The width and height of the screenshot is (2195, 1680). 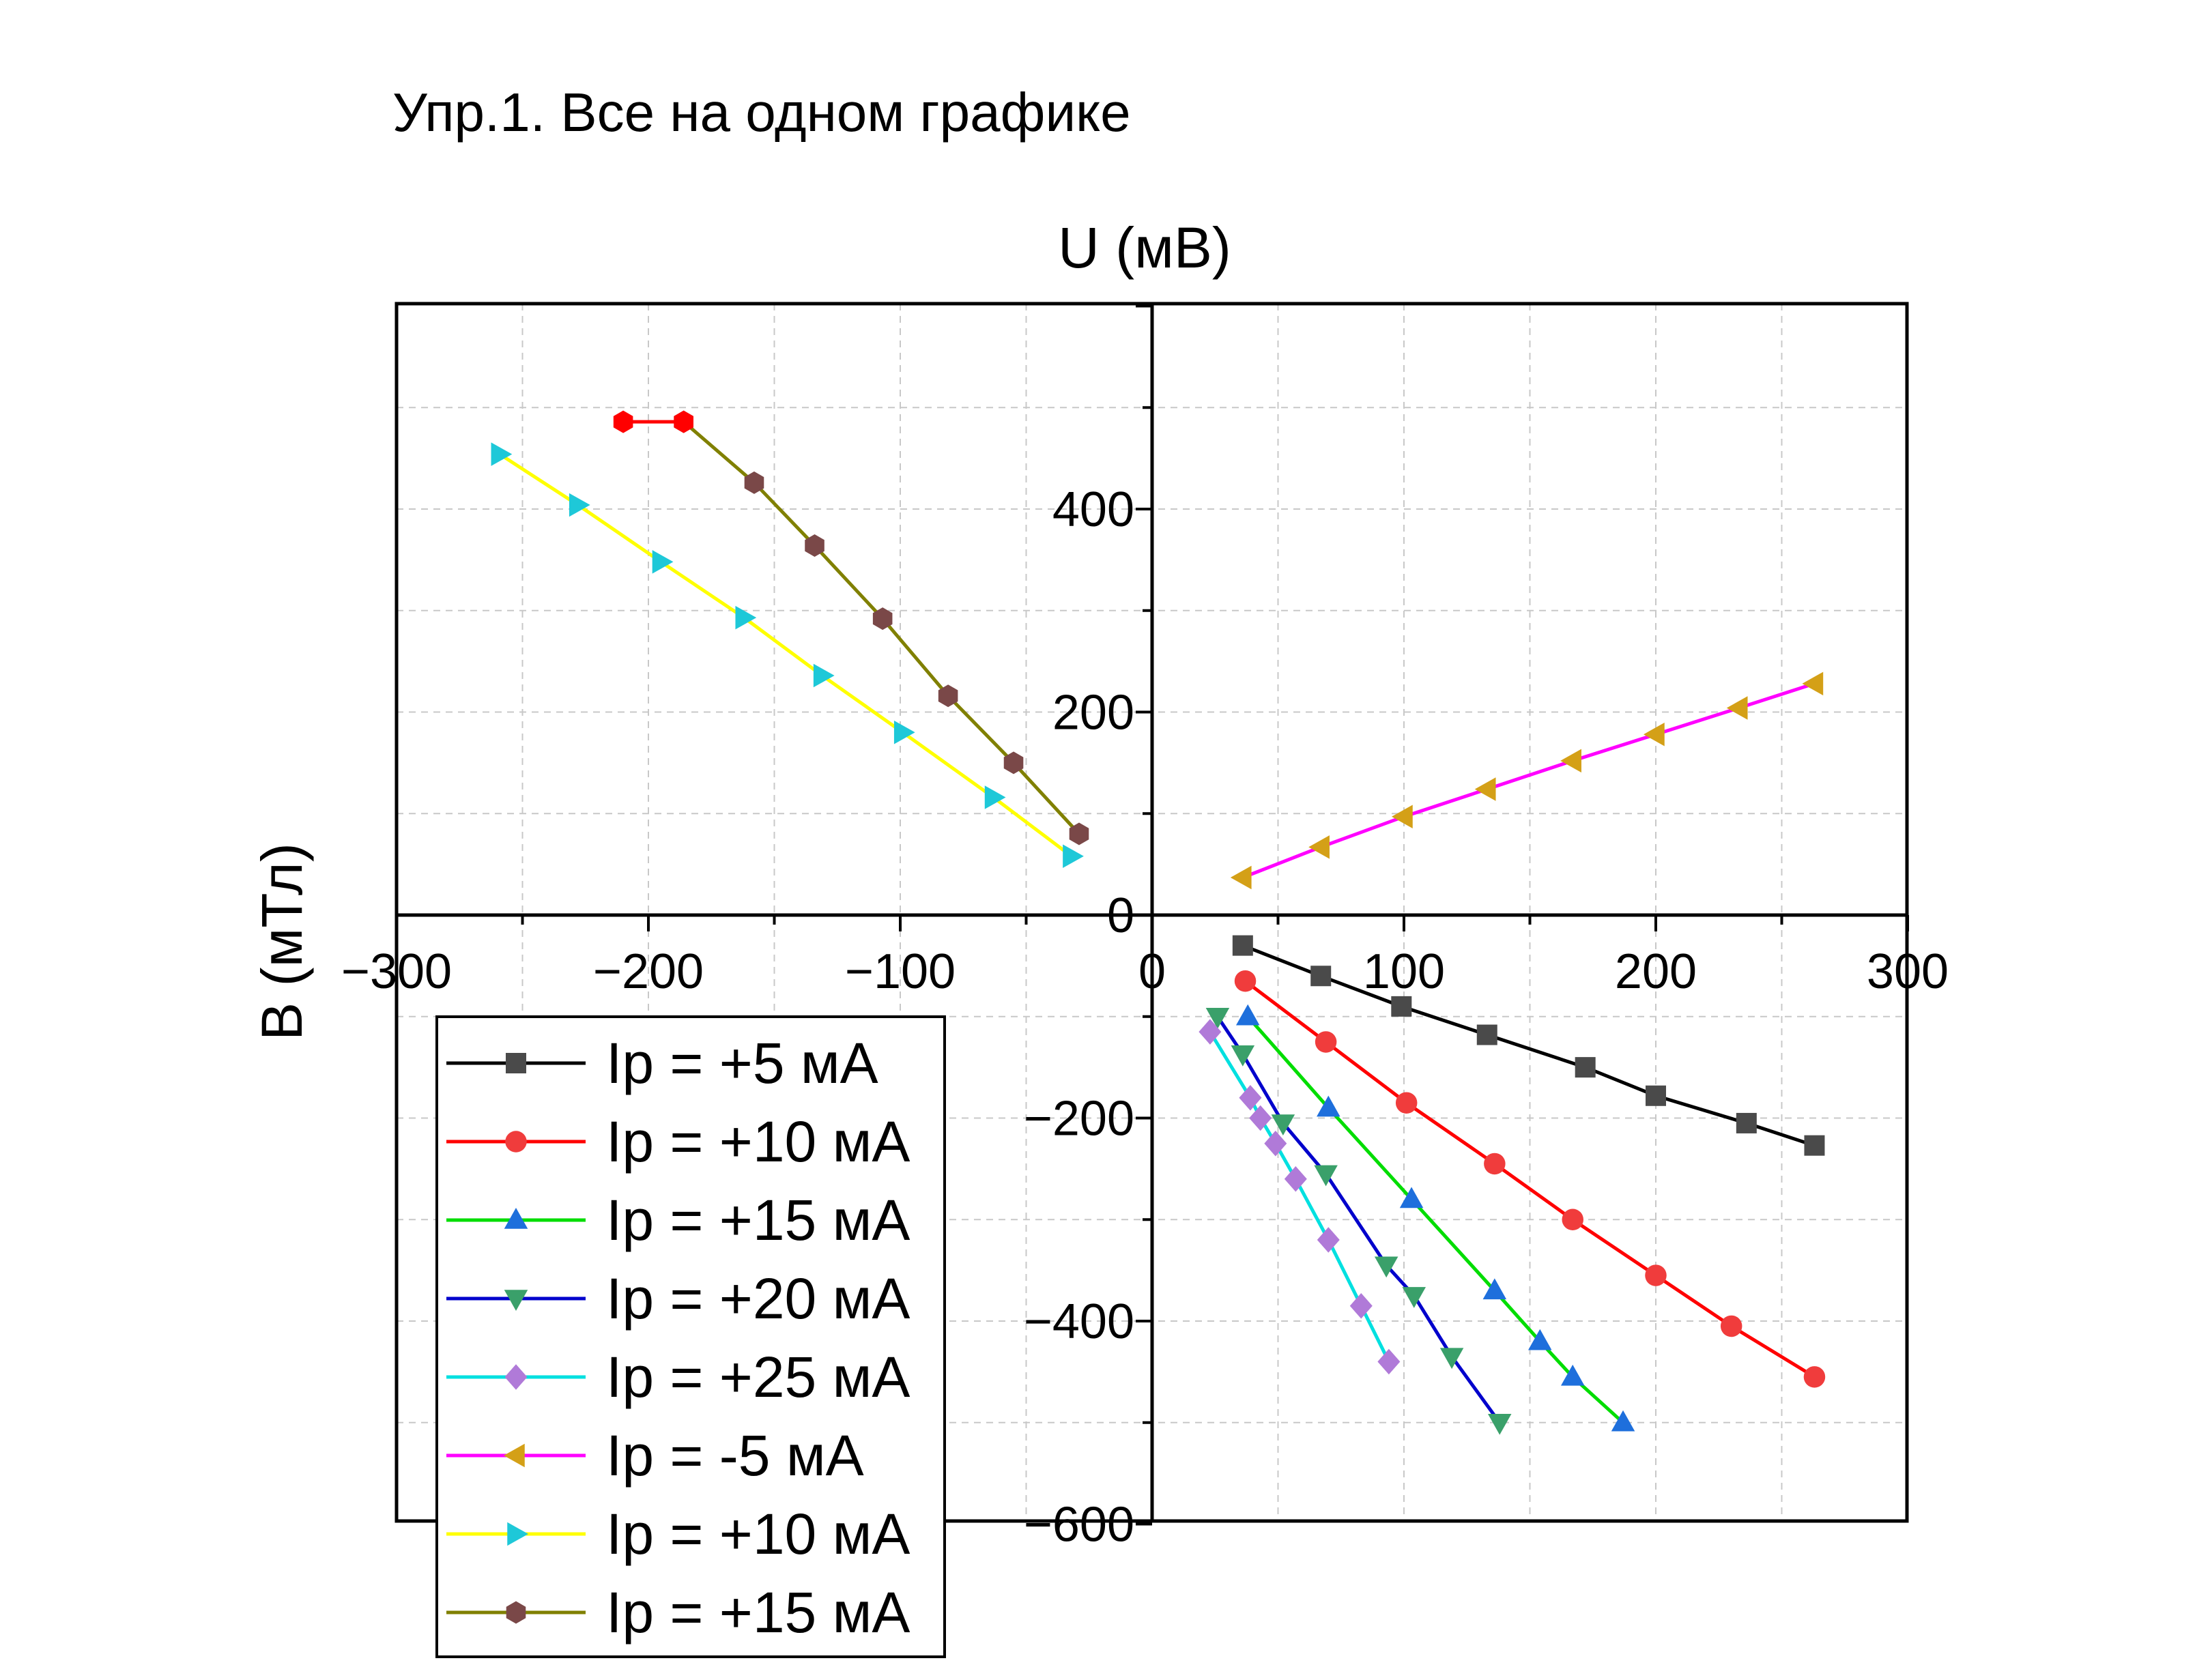 I want to click on legend-item: Ip = +25 мА, so click(x=678, y=1377).